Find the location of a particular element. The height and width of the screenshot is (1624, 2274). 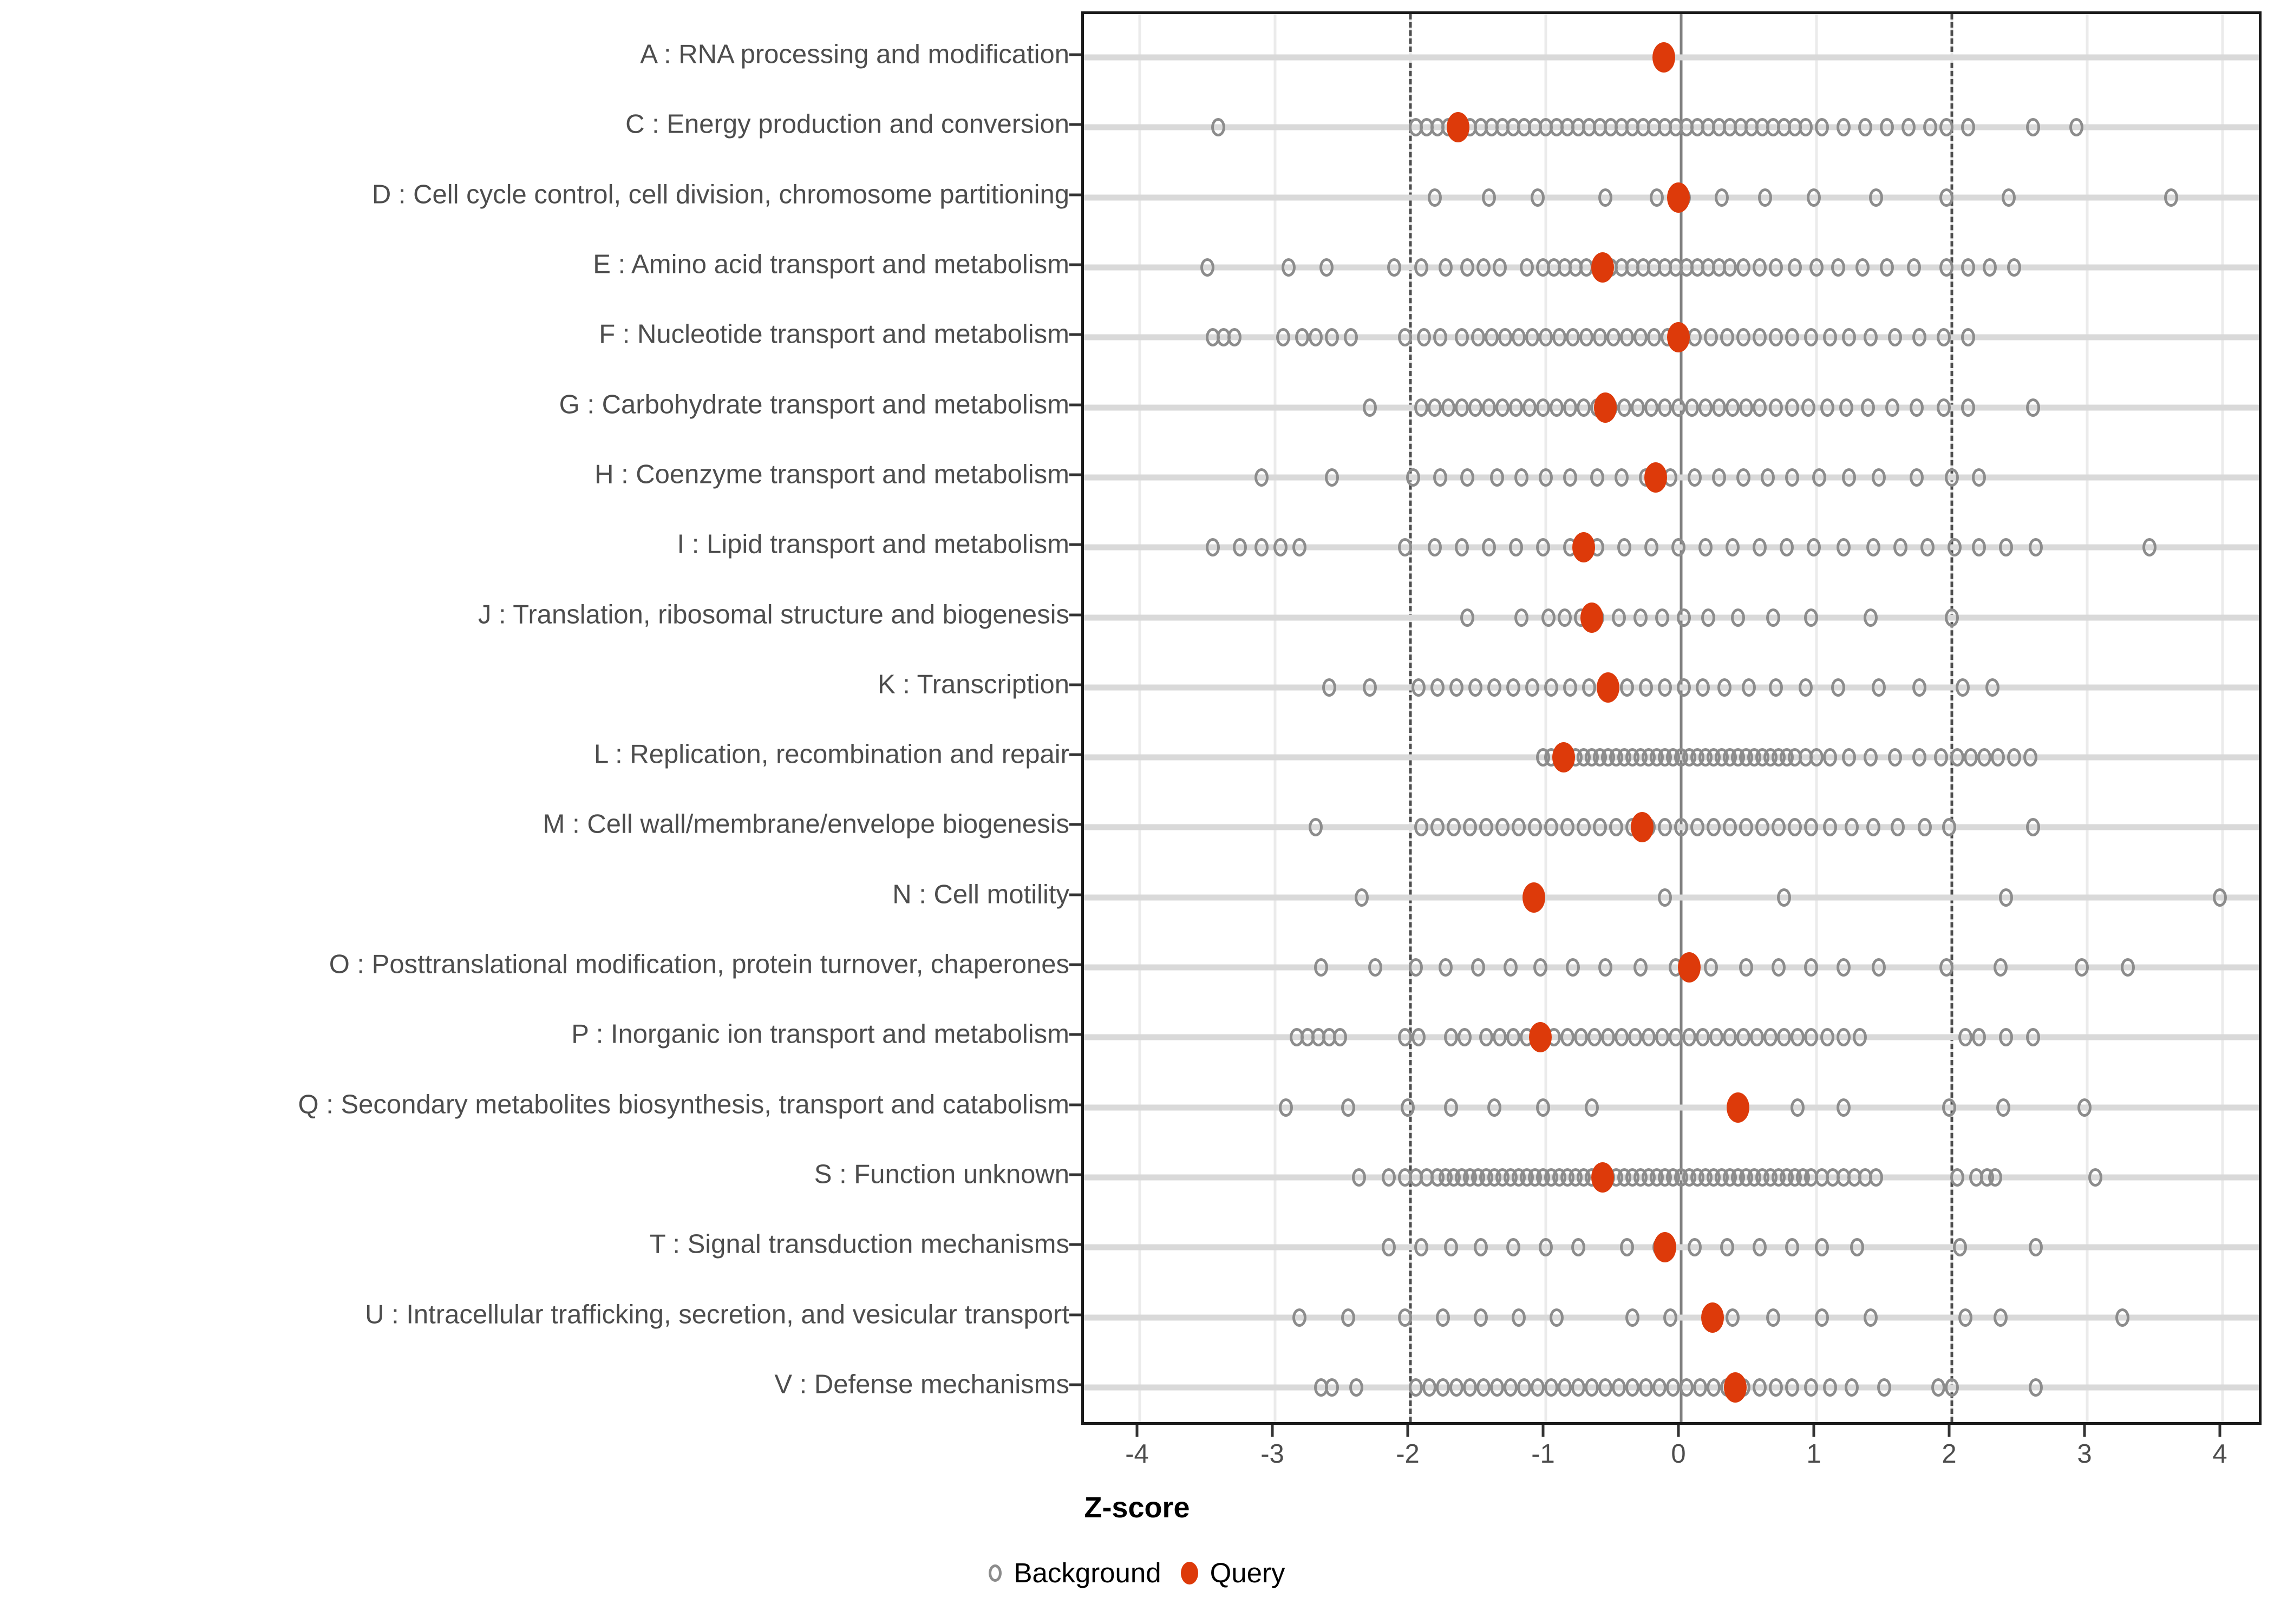

chart-legend: Background Query is located at coordinates (1137, 1573).